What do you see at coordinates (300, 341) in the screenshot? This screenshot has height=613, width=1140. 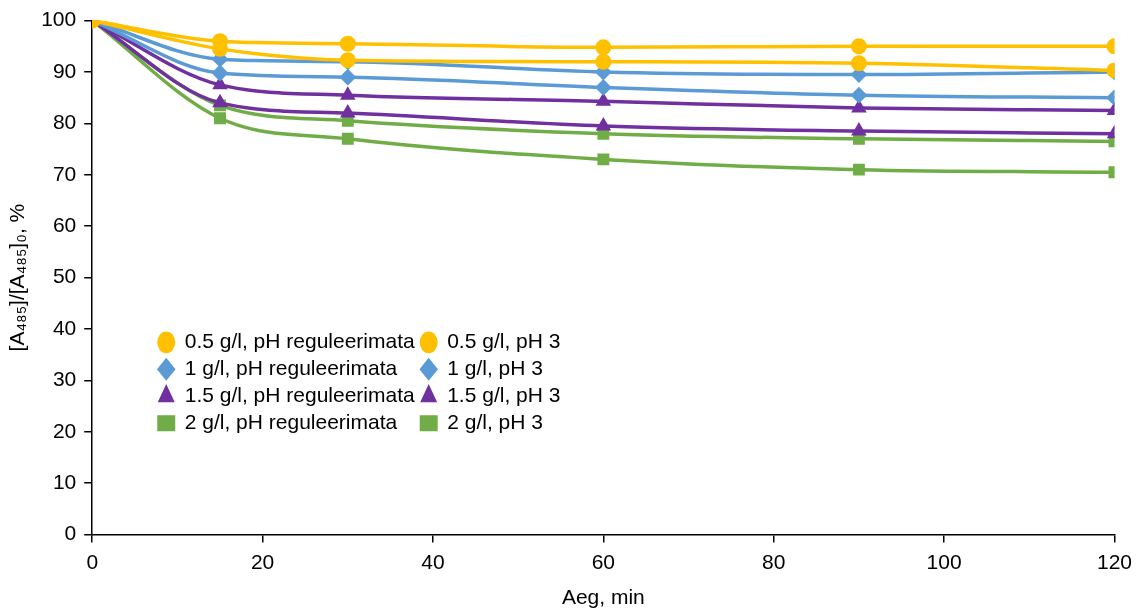 I see `legend-label: 0.5 g/l, pH reguleerimata` at bounding box center [300, 341].